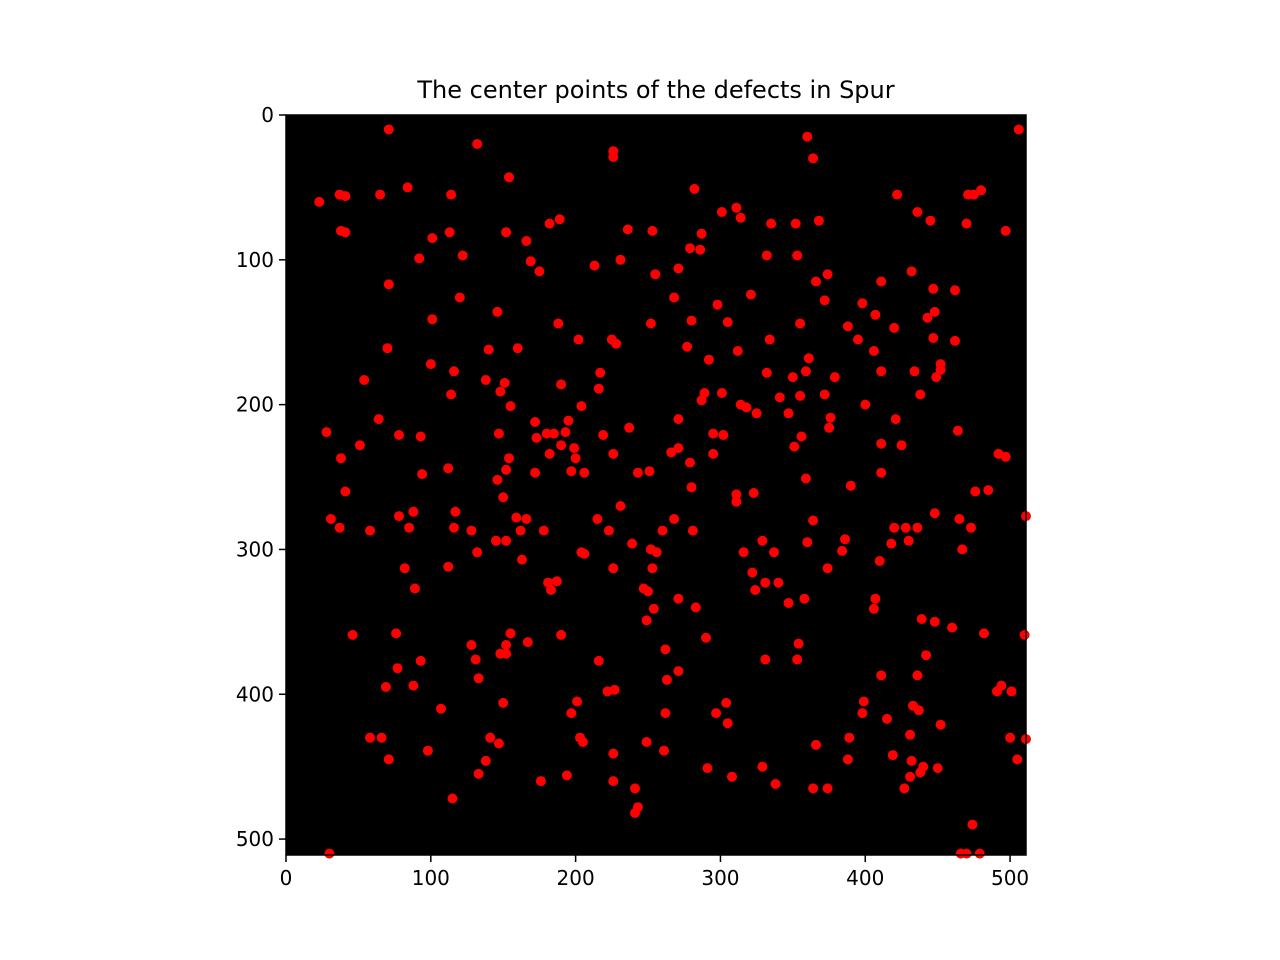 This screenshot has width=1280, height=960. What do you see at coordinates (431, 878) in the screenshot?
I see `x-tick-label: 100` at bounding box center [431, 878].